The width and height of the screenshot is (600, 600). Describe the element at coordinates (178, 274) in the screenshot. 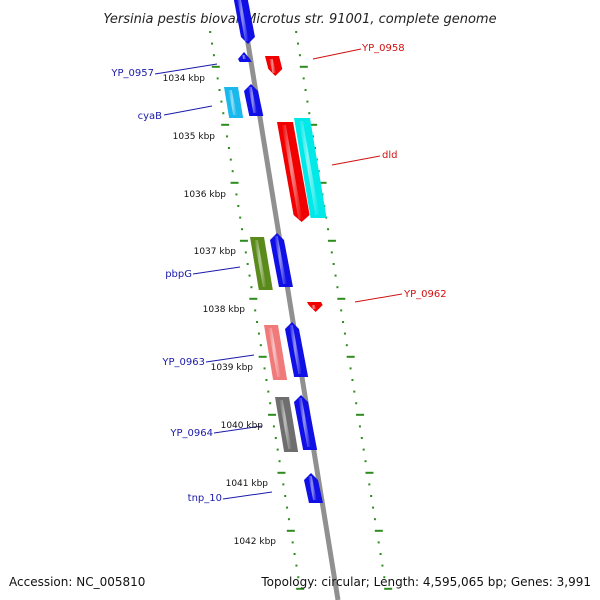

I see `gene-label-pbpg: pbpG` at that location.